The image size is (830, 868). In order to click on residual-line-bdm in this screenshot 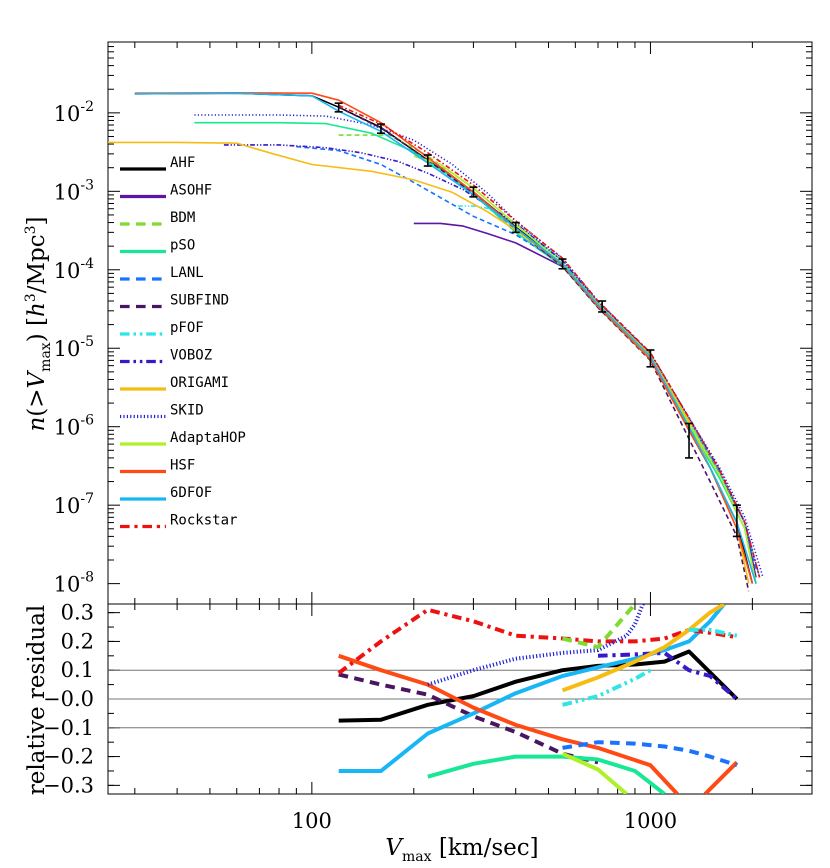, I will do `click(599, 627)`.